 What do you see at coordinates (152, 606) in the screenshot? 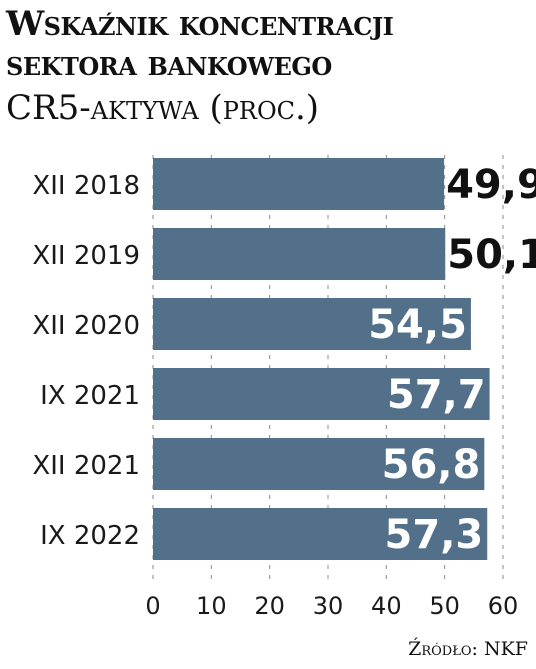
I see `x-tick-label-0: 0` at bounding box center [152, 606].